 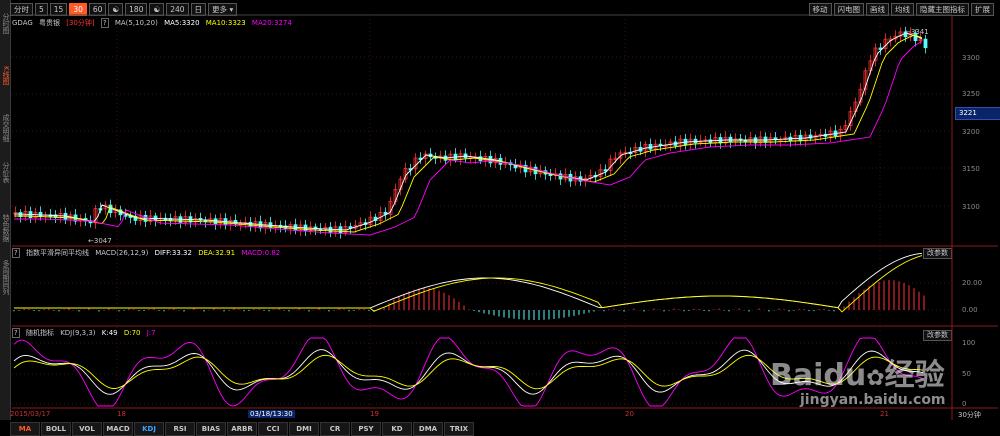 I want to click on nav-kline: K线图, so click(x=6, y=75).